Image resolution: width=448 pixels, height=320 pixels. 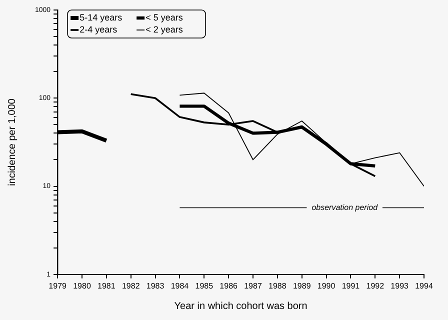 What do you see at coordinates (58, 285) in the screenshot?
I see `x-tick-label: 1979` at bounding box center [58, 285].